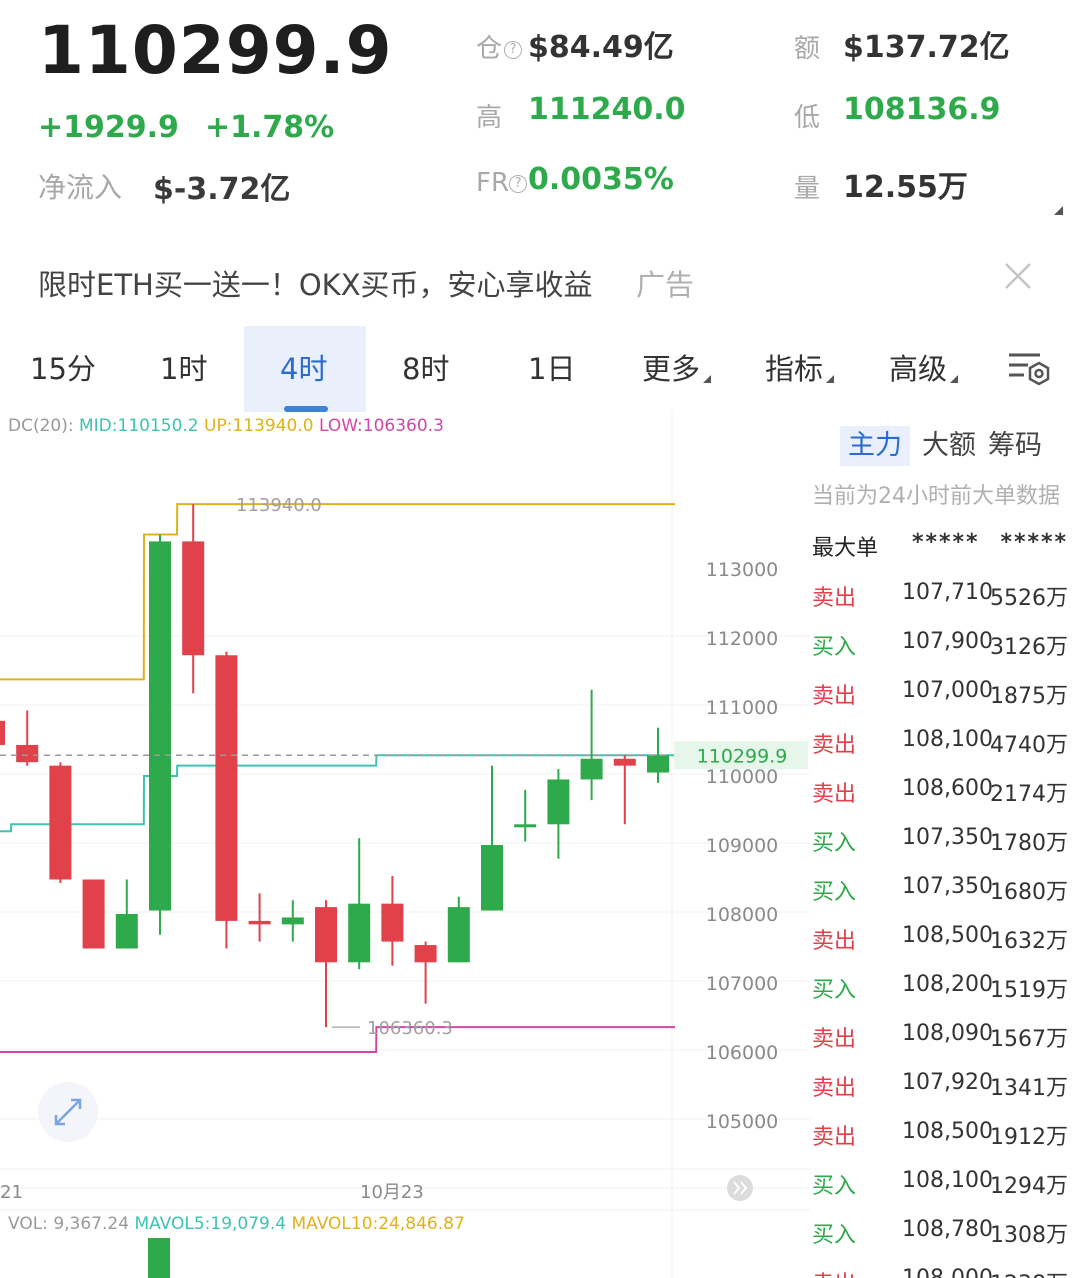 The image size is (1080, 1278). What do you see at coordinates (381, 426) in the screenshot?
I see `dc-low: LOW:106360.3` at bounding box center [381, 426].